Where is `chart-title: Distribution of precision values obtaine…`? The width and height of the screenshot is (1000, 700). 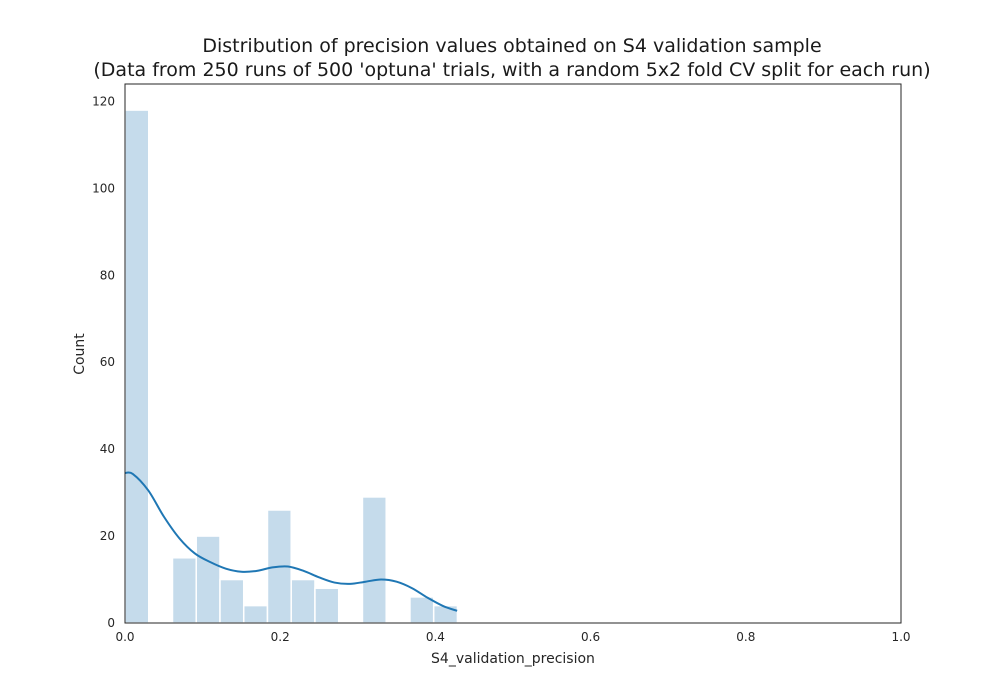
chart-title: Distribution of precision values obtaine… is located at coordinates (511, 46).